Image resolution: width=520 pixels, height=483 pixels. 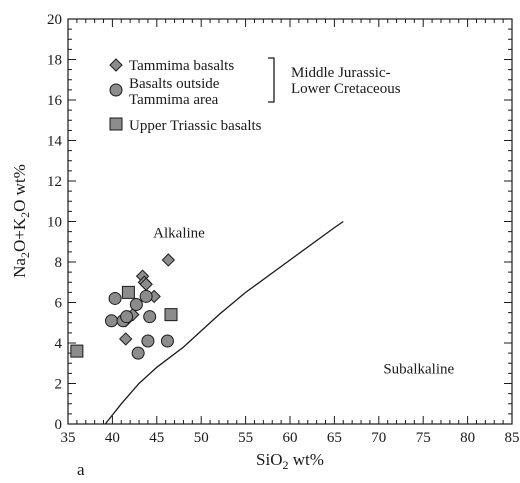 What do you see at coordinates (54, 61) in the screenshot?
I see `y-tick-label: 18` at bounding box center [54, 61].